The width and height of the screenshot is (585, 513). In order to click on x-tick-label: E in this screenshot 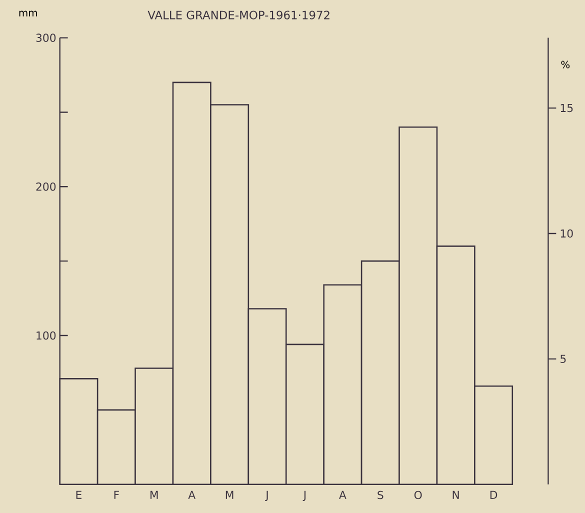, I will do `click(79, 494)`.